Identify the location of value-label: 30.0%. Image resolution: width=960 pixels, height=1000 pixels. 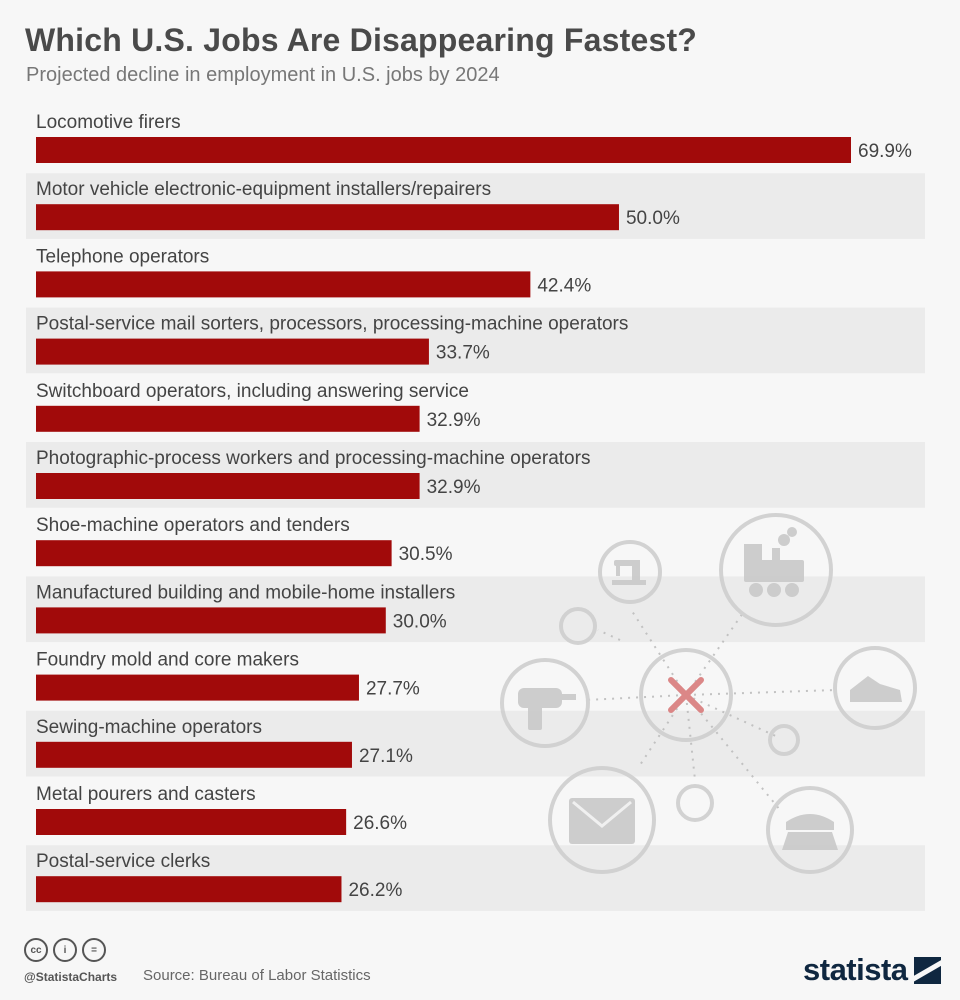
(420, 621).